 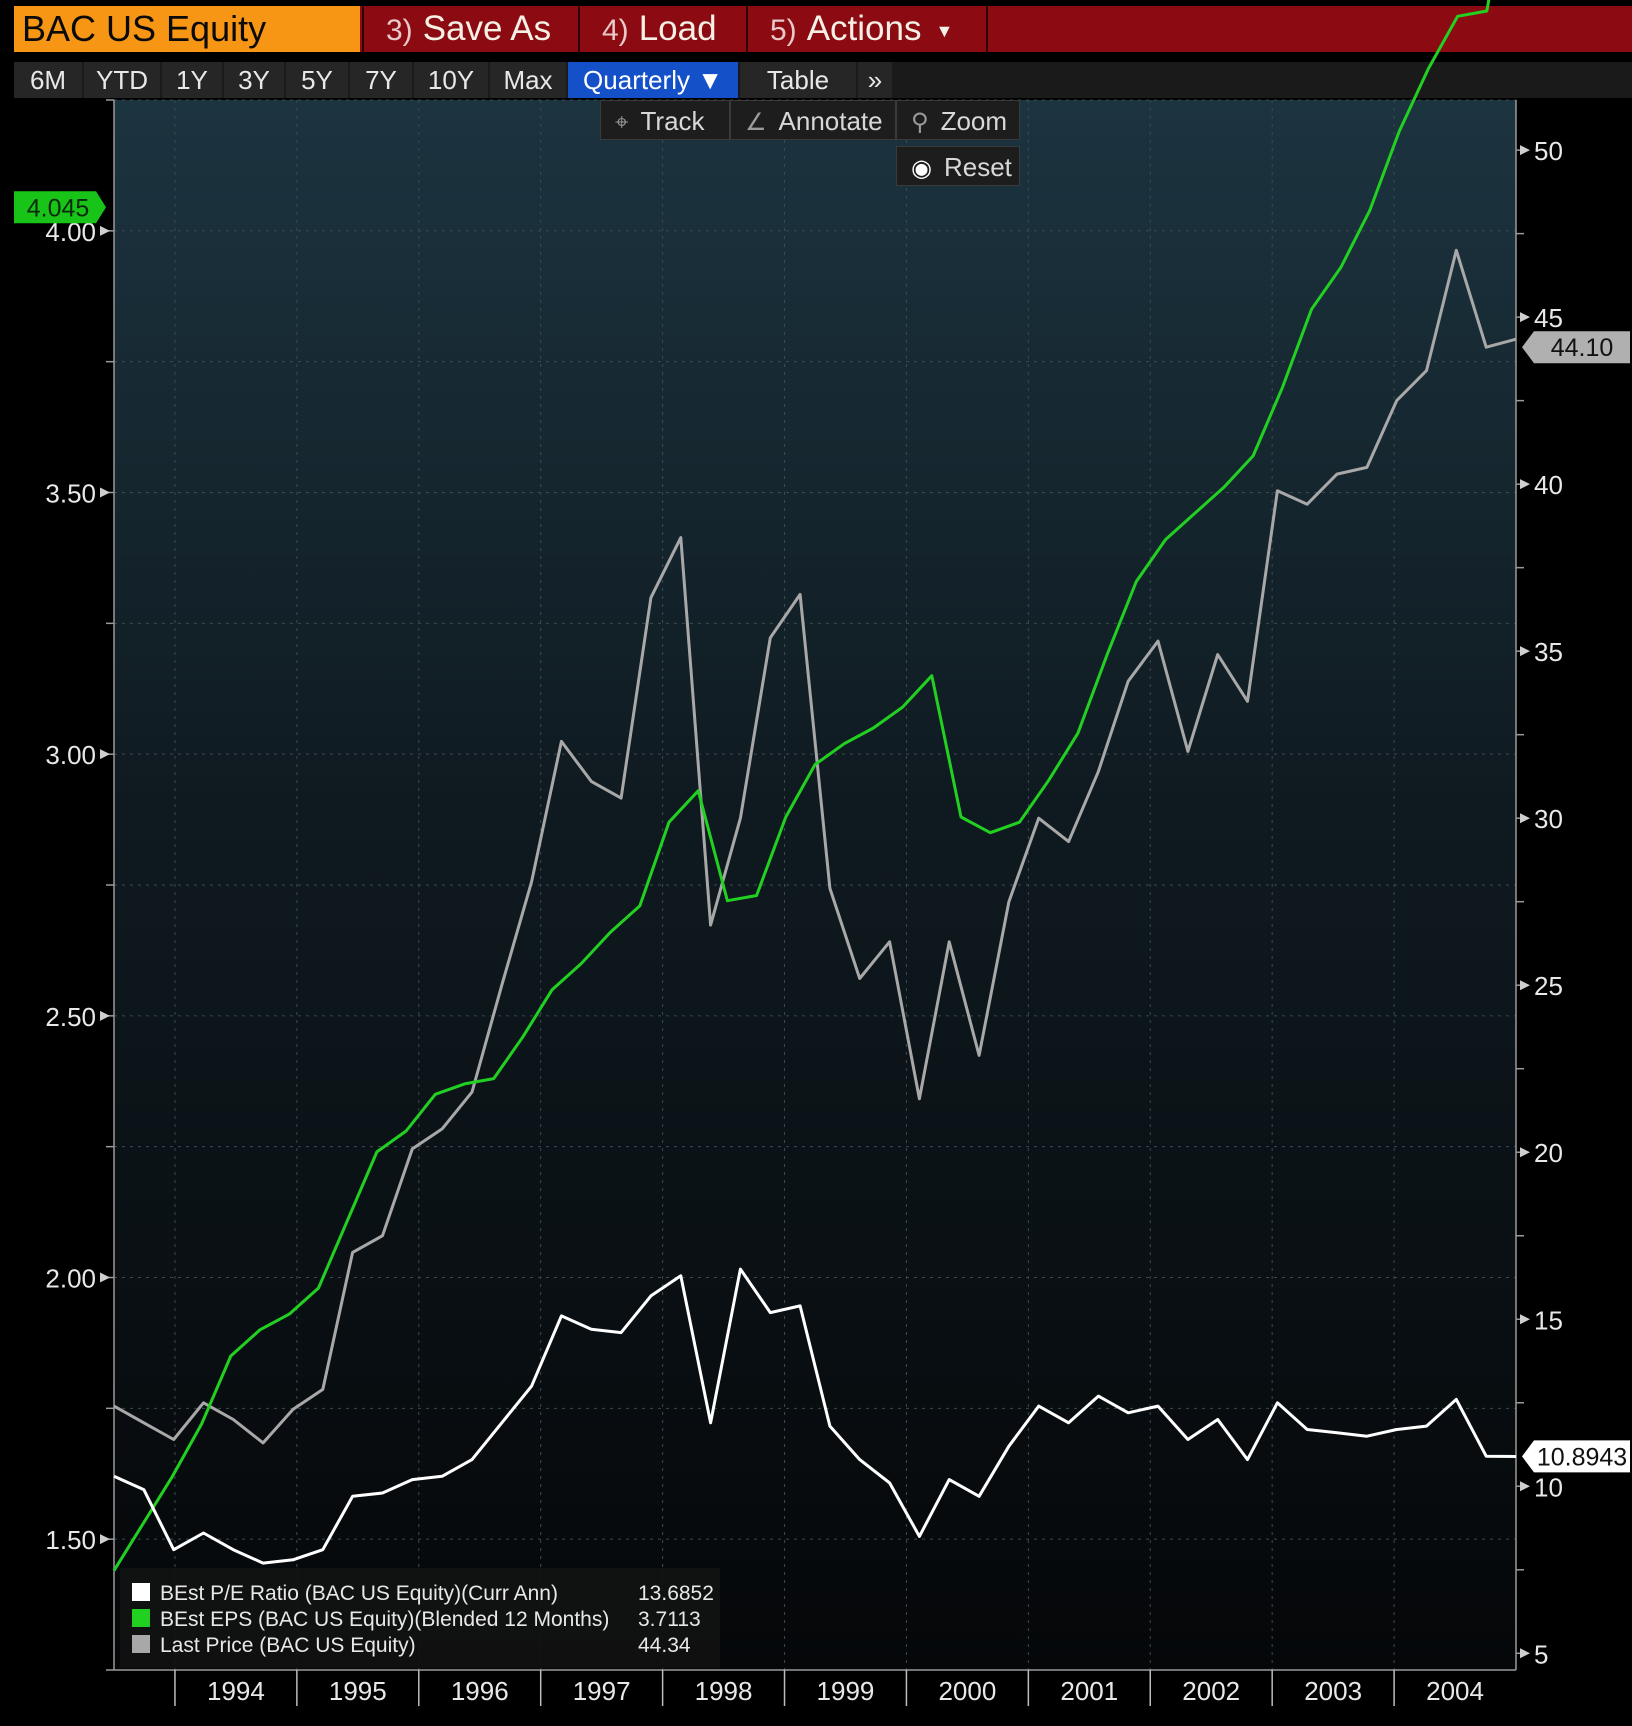 What do you see at coordinates (783, 30) in the screenshot?
I see `actions-hotkey: 5)` at bounding box center [783, 30].